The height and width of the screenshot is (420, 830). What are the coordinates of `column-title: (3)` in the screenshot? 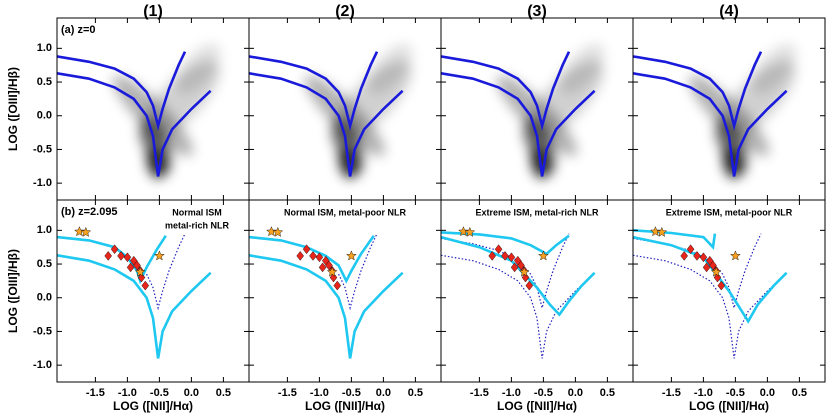 It's located at (537, 11).